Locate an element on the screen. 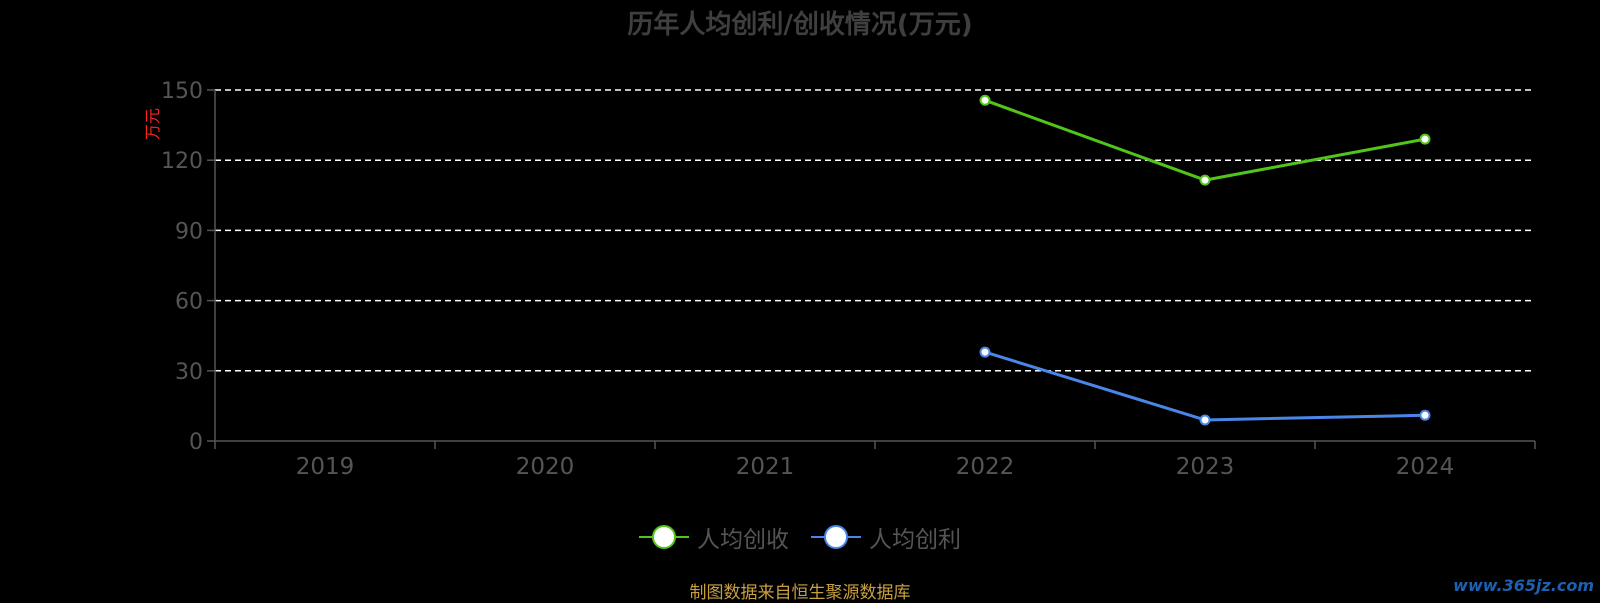 The height and width of the screenshot is (603, 1600). legend-label-revenue: 人均创收 is located at coordinates (743, 540).